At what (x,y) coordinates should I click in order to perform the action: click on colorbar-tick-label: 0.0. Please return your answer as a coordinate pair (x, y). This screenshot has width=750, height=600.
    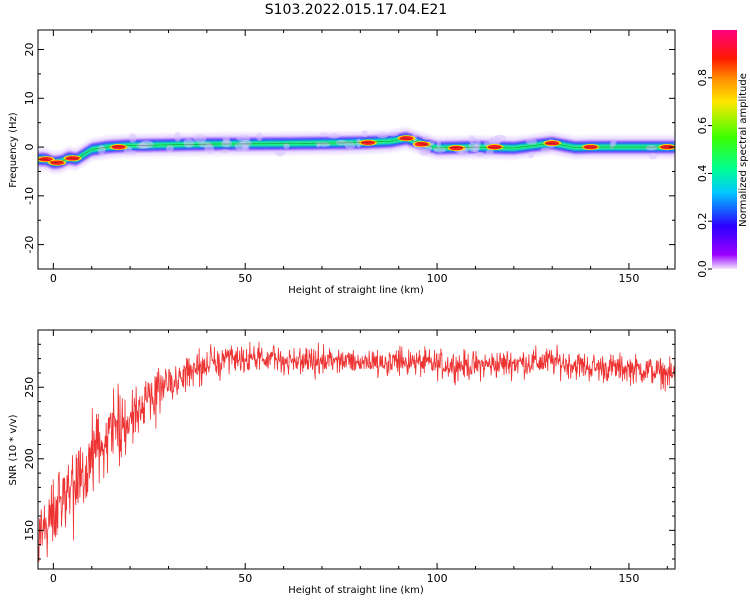
    Looking at the image, I should click on (702, 269).